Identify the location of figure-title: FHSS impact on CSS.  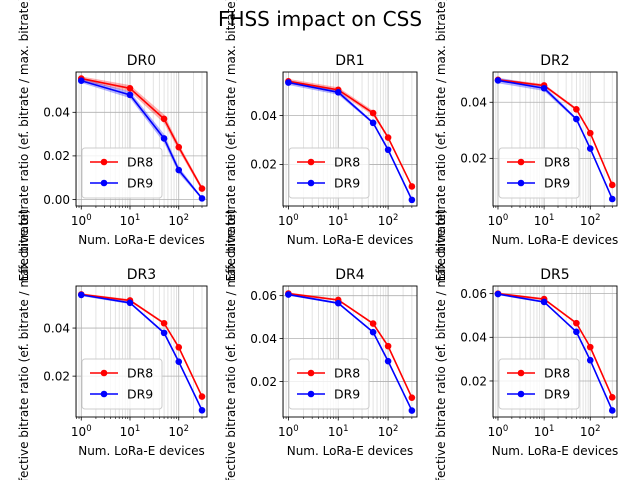
(320, 19).